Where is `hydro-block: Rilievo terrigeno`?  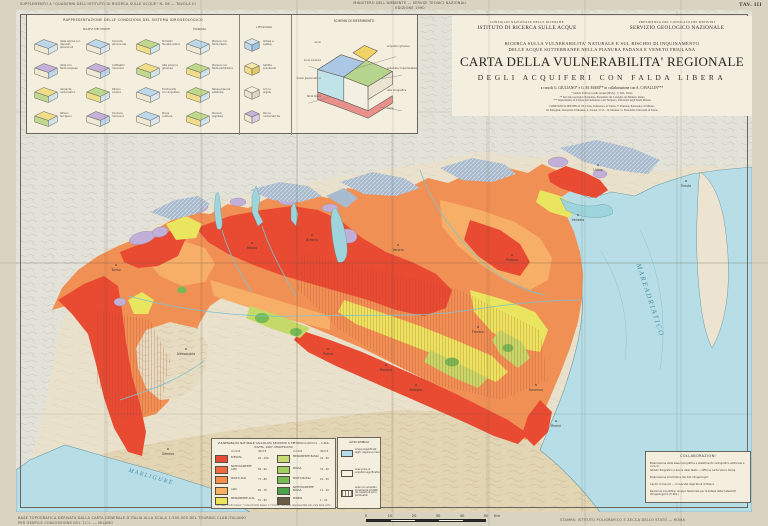 hydro-block: Rilievo terrigeno is located at coordinates (58, 120).